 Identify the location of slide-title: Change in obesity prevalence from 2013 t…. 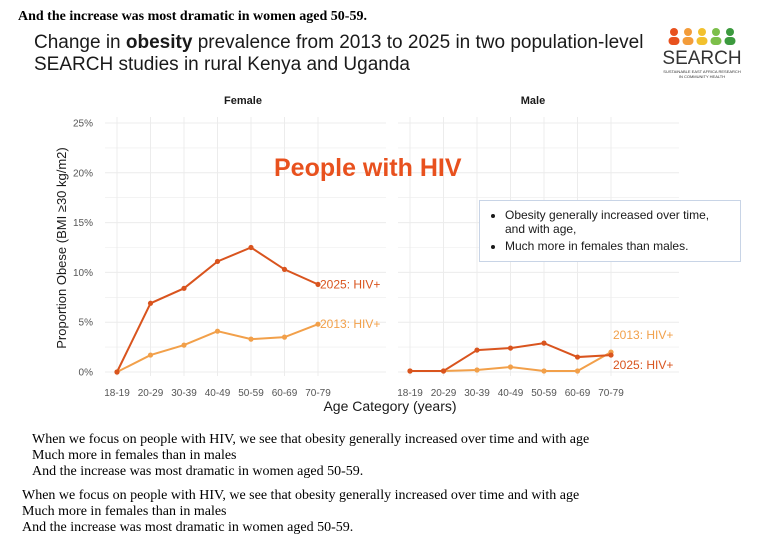
(344, 54).